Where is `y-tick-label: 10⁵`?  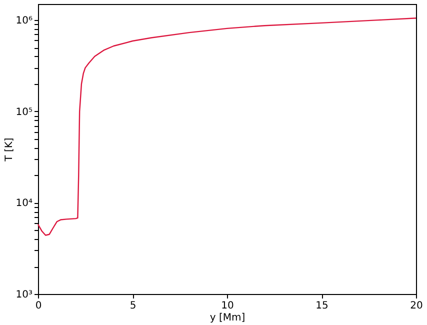
y-tick-label: 10⁵ is located at coordinates (24, 112).